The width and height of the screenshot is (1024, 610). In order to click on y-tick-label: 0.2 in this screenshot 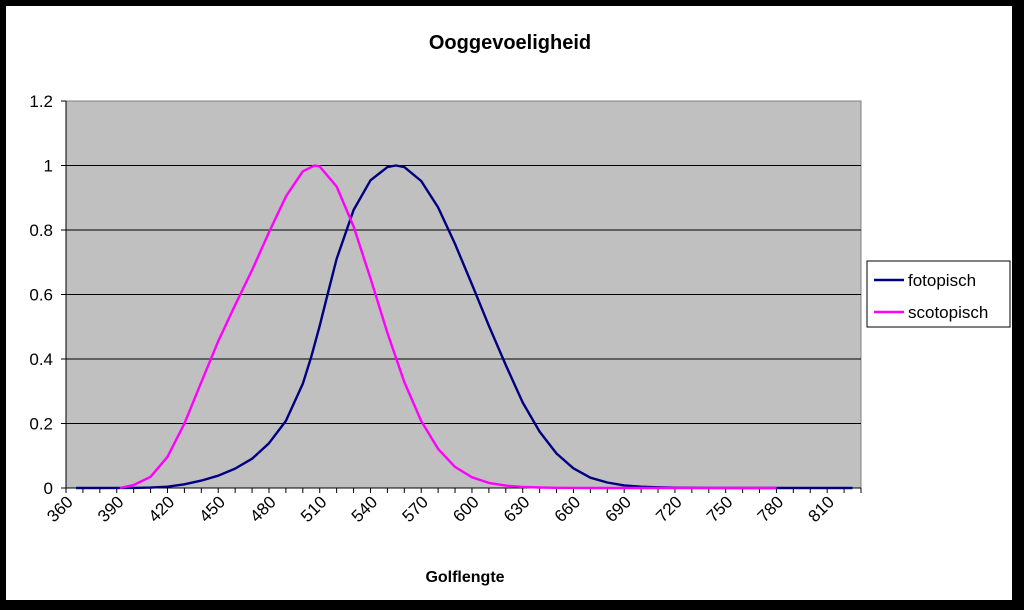, I will do `click(41, 424)`.